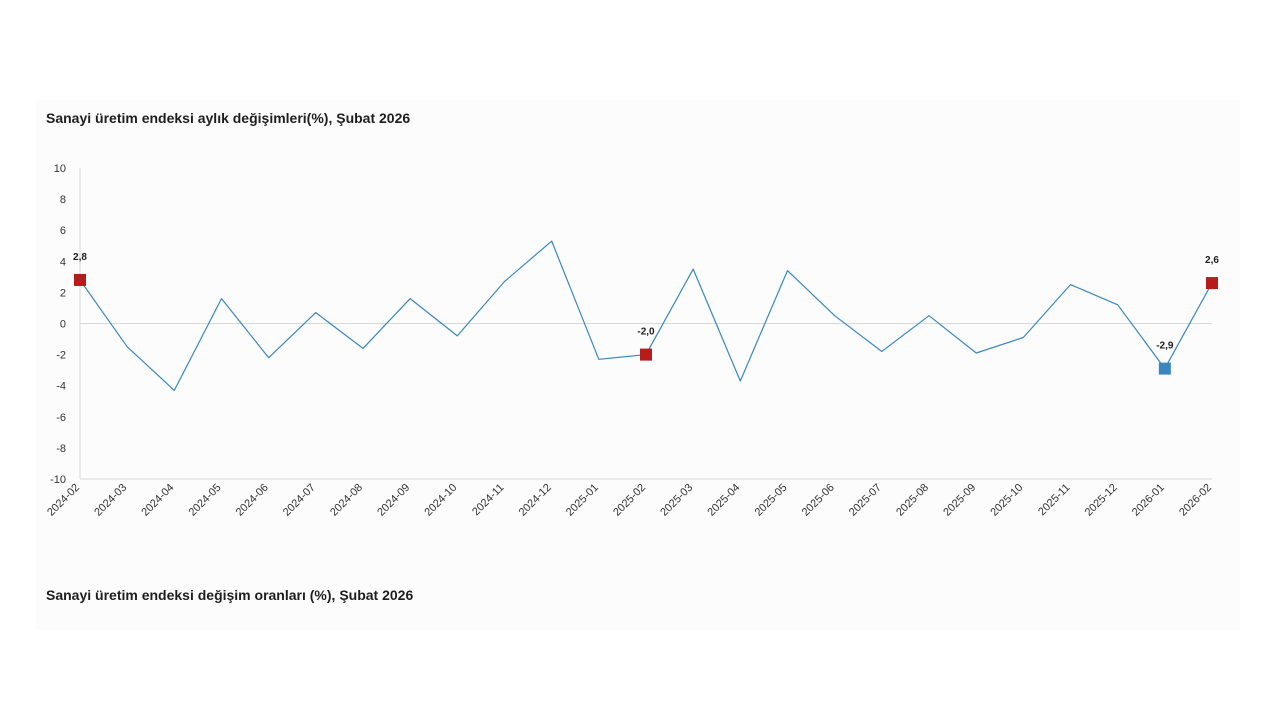 This screenshot has width=1280, height=720. Describe the element at coordinates (110, 500) in the screenshot. I see `x-tick-label: 2024-03` at that location.